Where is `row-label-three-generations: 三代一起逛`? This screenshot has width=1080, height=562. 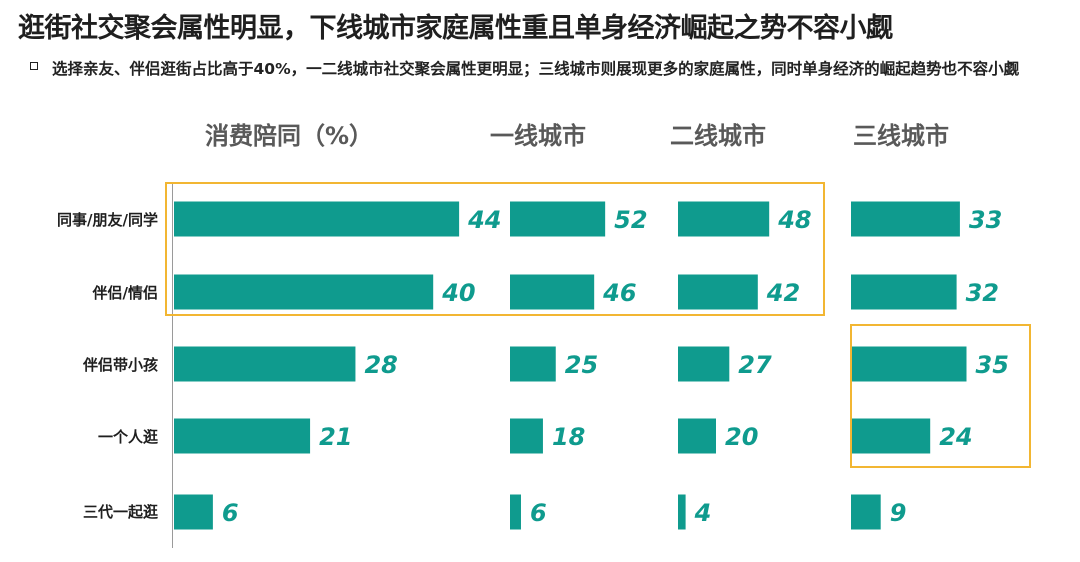
row-label-three-generations: 三代一起逛 is located at coordinates (120, 512).